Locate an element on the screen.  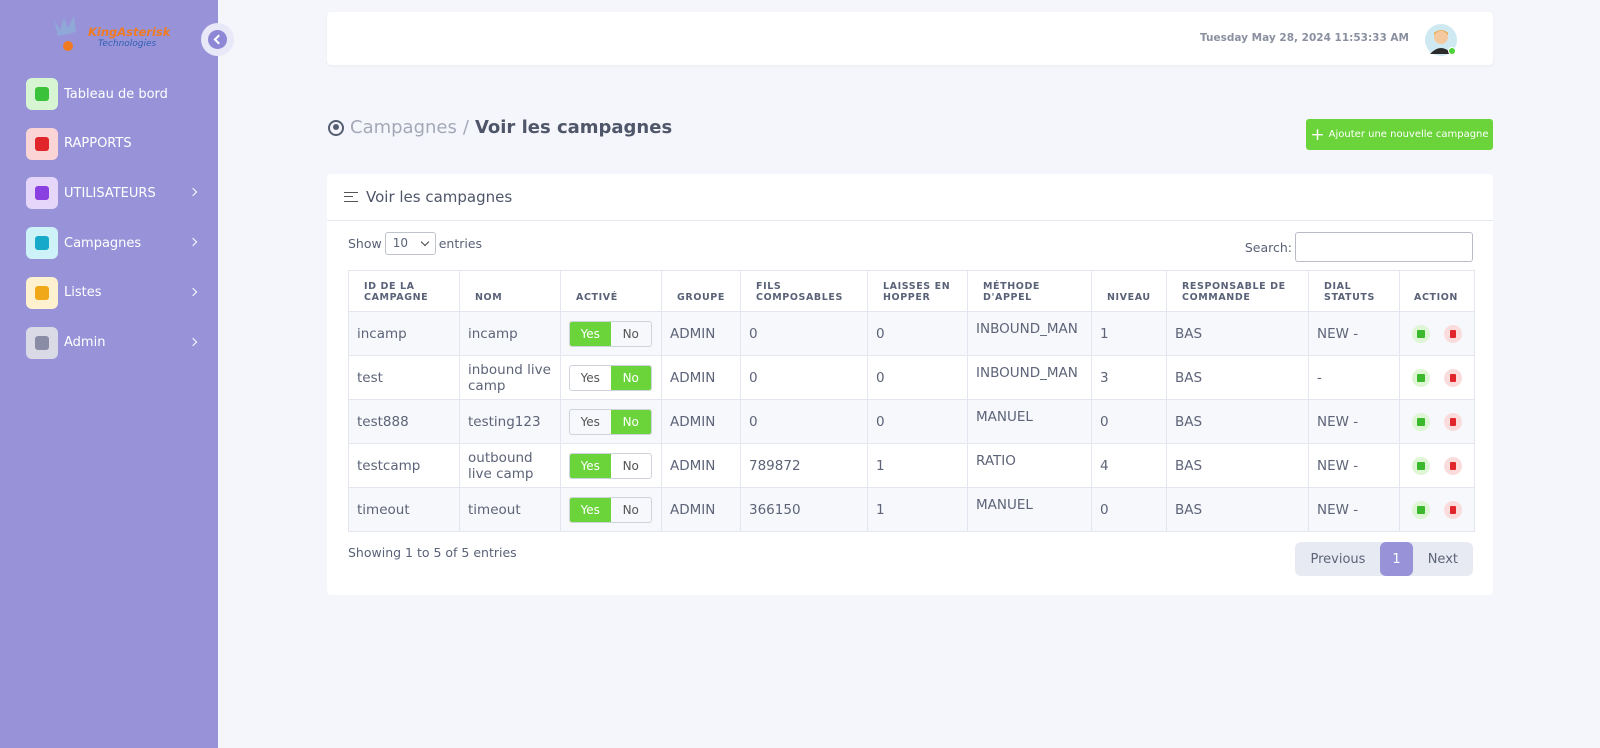
cell-dialable: 366150 is located at coordinates (804, 509).